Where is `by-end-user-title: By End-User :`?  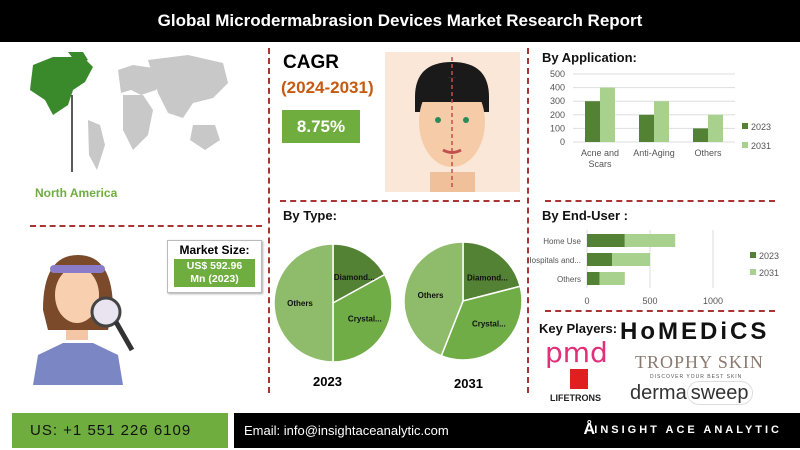 by-end-user-title: By End-User : is located at coordinates (585, 215).